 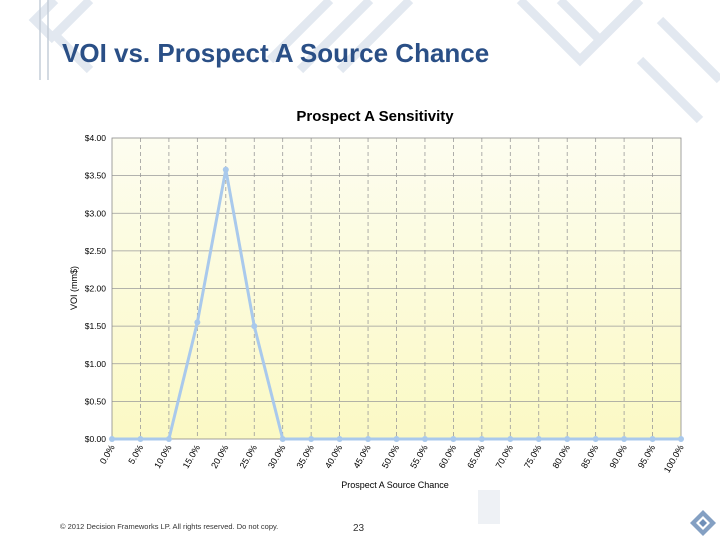 What do you see at coordinates (96, 326) in the screenshot?
I see `y-tick-label: $1.50` at bounding box center [96, 326].